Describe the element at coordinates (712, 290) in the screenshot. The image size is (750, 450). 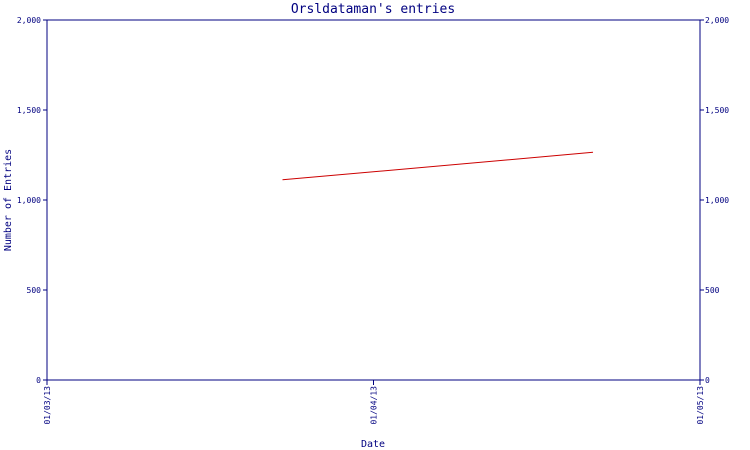
I see `y-tick-label-right: 500` at that location.